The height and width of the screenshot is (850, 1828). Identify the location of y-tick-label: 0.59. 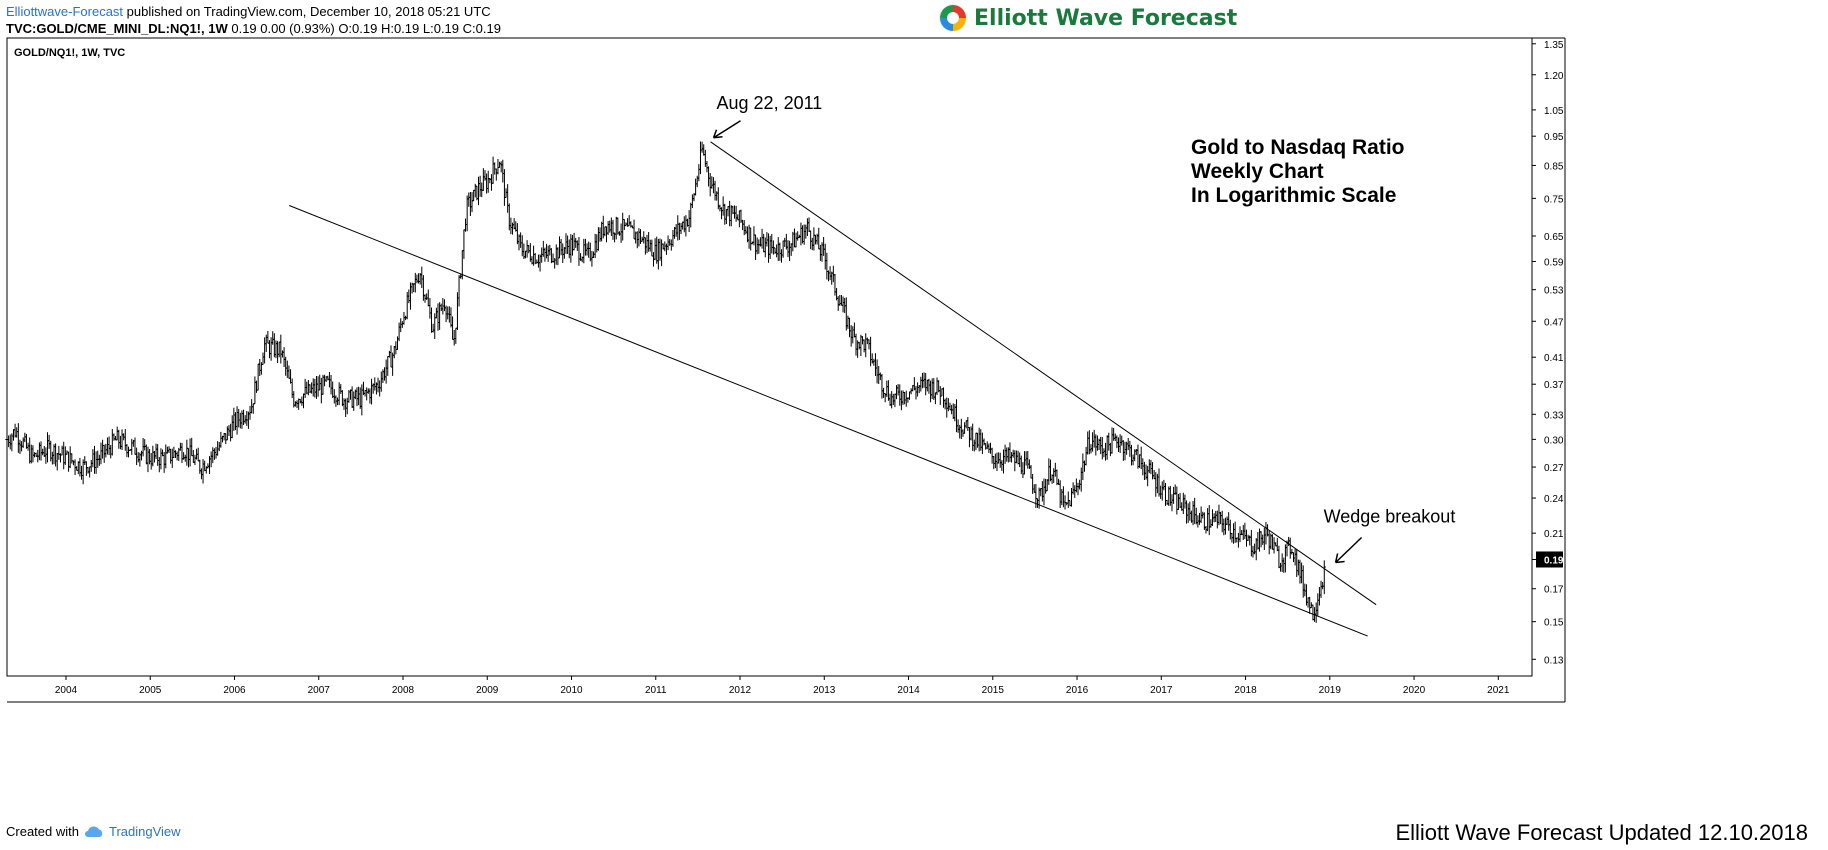
(1554, 262).